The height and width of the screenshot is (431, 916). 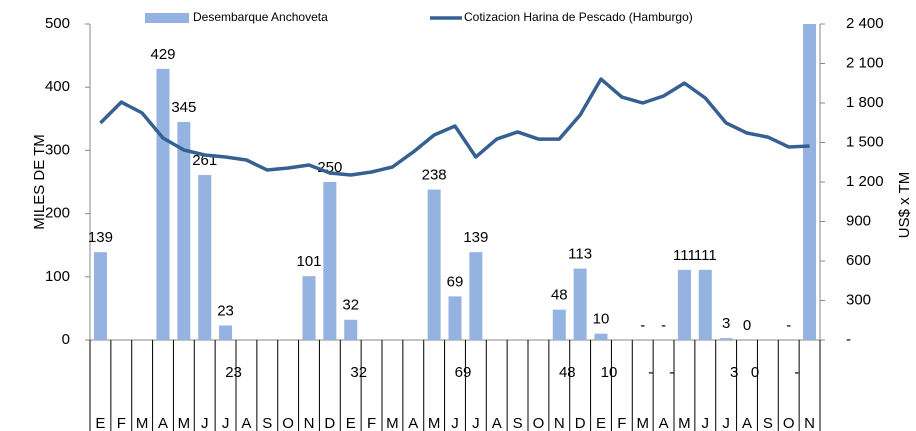 What do you see at coordinates (162, 54) in the screenshot?
I see `data-label: 429` at bounding box center [162, 54].